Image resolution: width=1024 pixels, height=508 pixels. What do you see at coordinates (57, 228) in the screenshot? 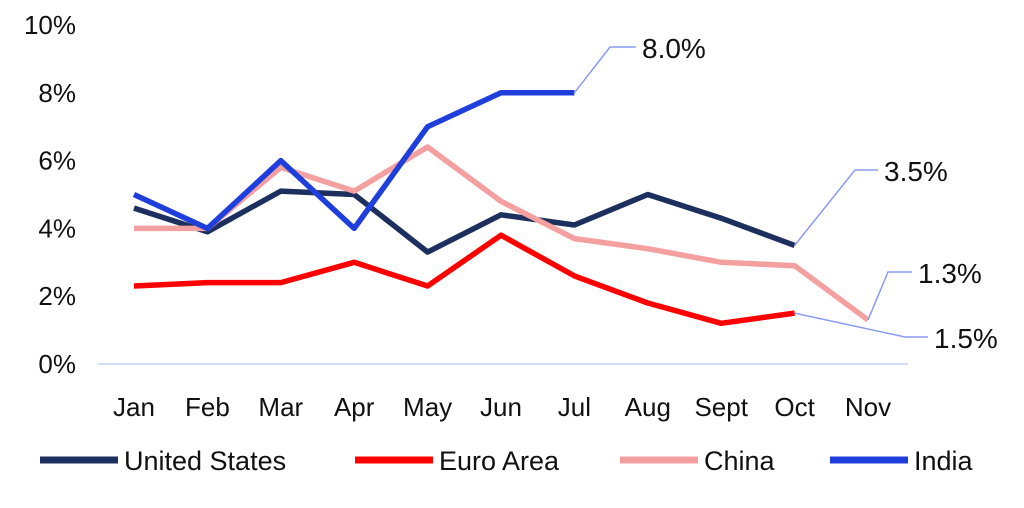
I see `y-tick-label: 4%` at bounding box center [57, 228].